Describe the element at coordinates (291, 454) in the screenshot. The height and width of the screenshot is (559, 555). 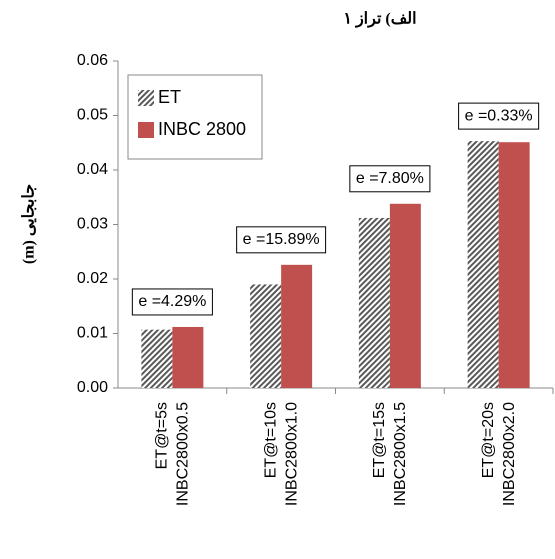
I see `x-tick-label: INBC2800x1.0` at that location.